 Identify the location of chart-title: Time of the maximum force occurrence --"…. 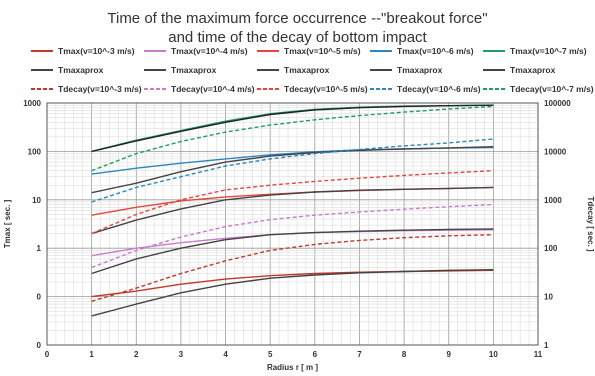
(297, 28).